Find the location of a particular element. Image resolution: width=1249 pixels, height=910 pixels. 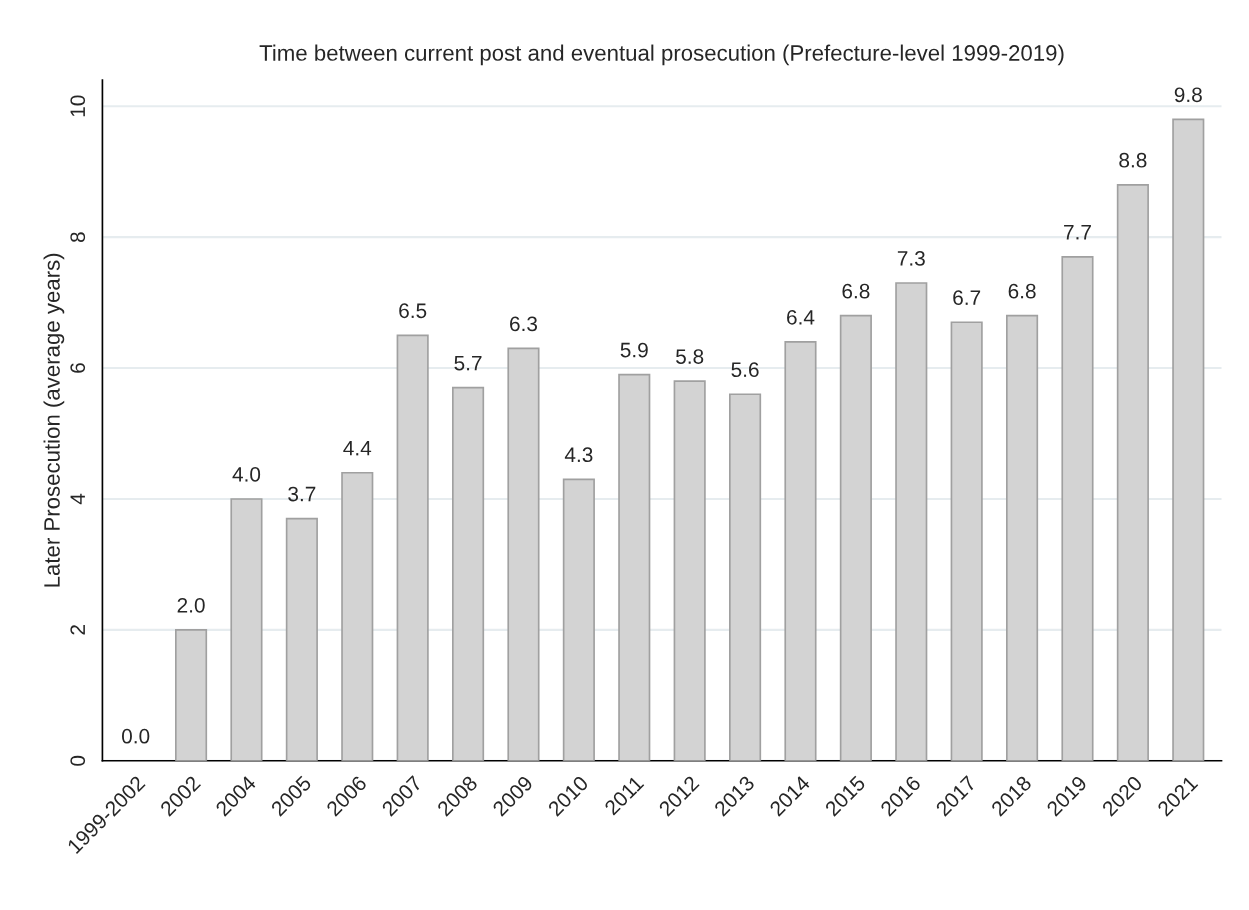

data-label: 7.7 is located at coordinates (1077, 232).